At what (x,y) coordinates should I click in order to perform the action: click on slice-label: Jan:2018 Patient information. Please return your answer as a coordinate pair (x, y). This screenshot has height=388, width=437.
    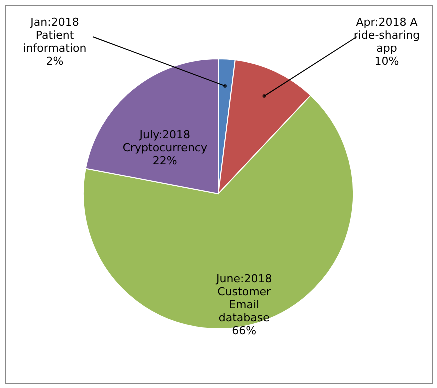
    Looking at the image, I should click on (55, 35).